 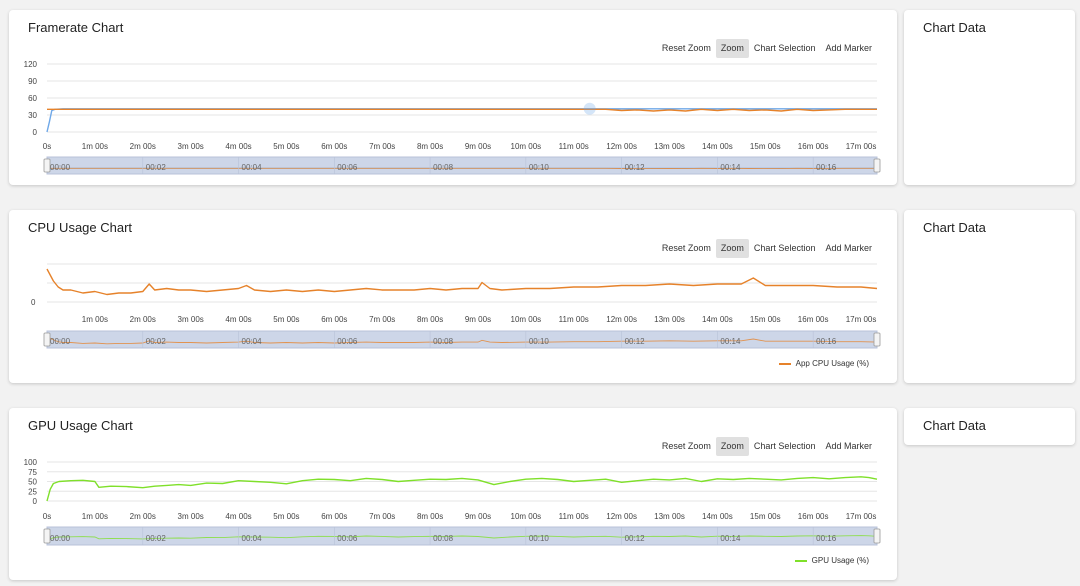 I want to click on y-tick-label: 25, so click(x=32, y=491).